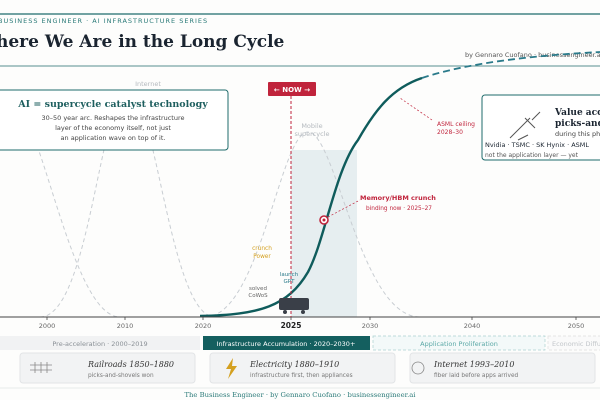 The width and height of the screenshot is (600, 400). Describe the element at coordinates (121, 376) in the screenshot. I see `card-sub: picks-and-shovels won` at that location.